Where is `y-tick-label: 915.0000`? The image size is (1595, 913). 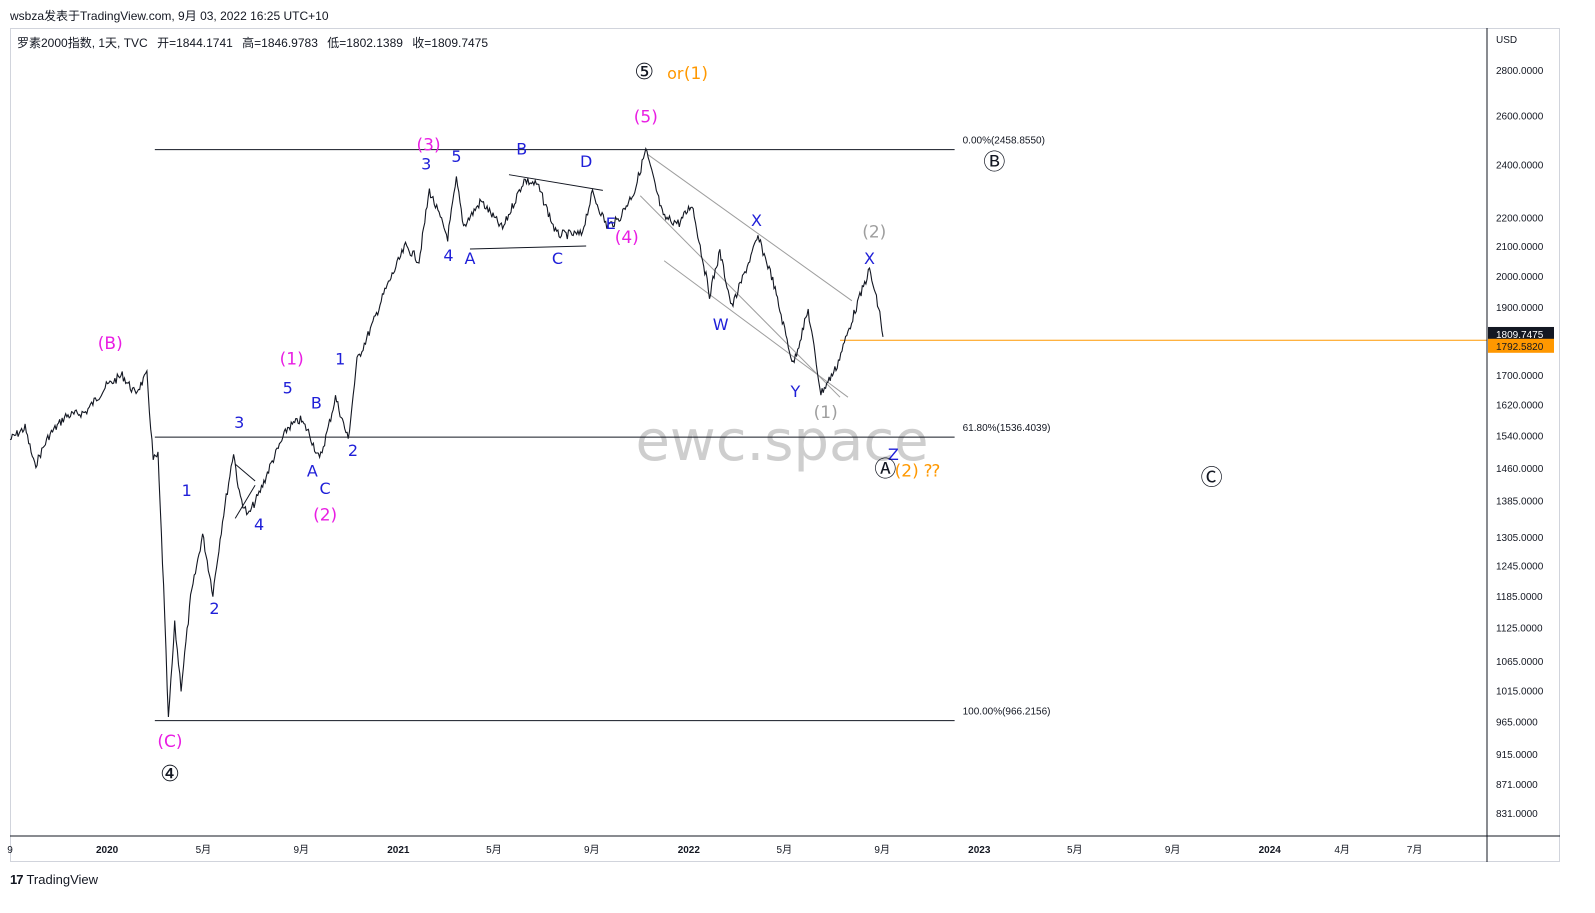 y-tick-label: 915.0000 is located at coordinates (1517, 755).